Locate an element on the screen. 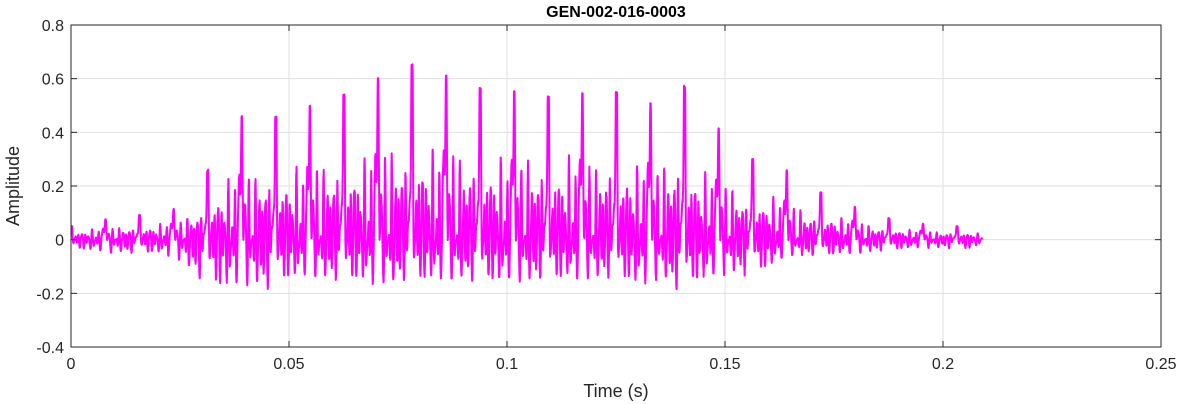 The image size is (1182, 404). chart-title: GEN-002-016-0003 is located at coordinates (616, 12).